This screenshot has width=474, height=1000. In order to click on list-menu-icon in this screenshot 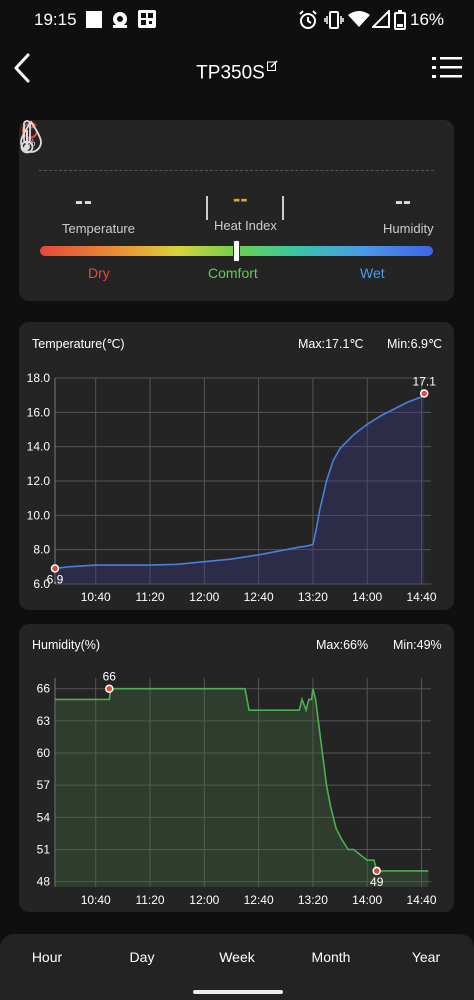, I will do `click(447, 68)`.